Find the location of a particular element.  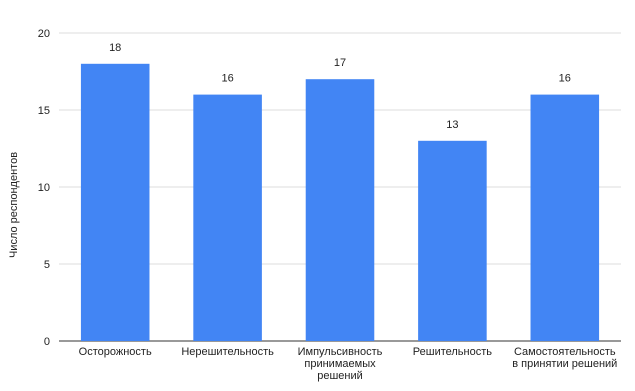

y-tick-label: 10 is located at coordinates (44, 188).